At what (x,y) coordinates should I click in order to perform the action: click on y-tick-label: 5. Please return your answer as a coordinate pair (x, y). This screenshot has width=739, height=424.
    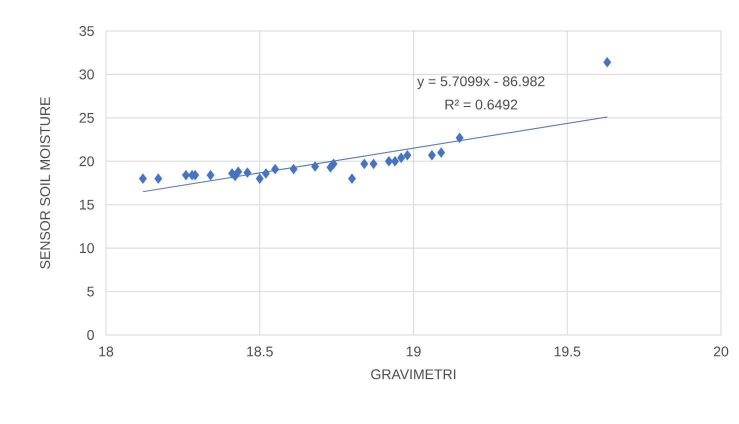
    Looking at the image, I should click on (90, 291).